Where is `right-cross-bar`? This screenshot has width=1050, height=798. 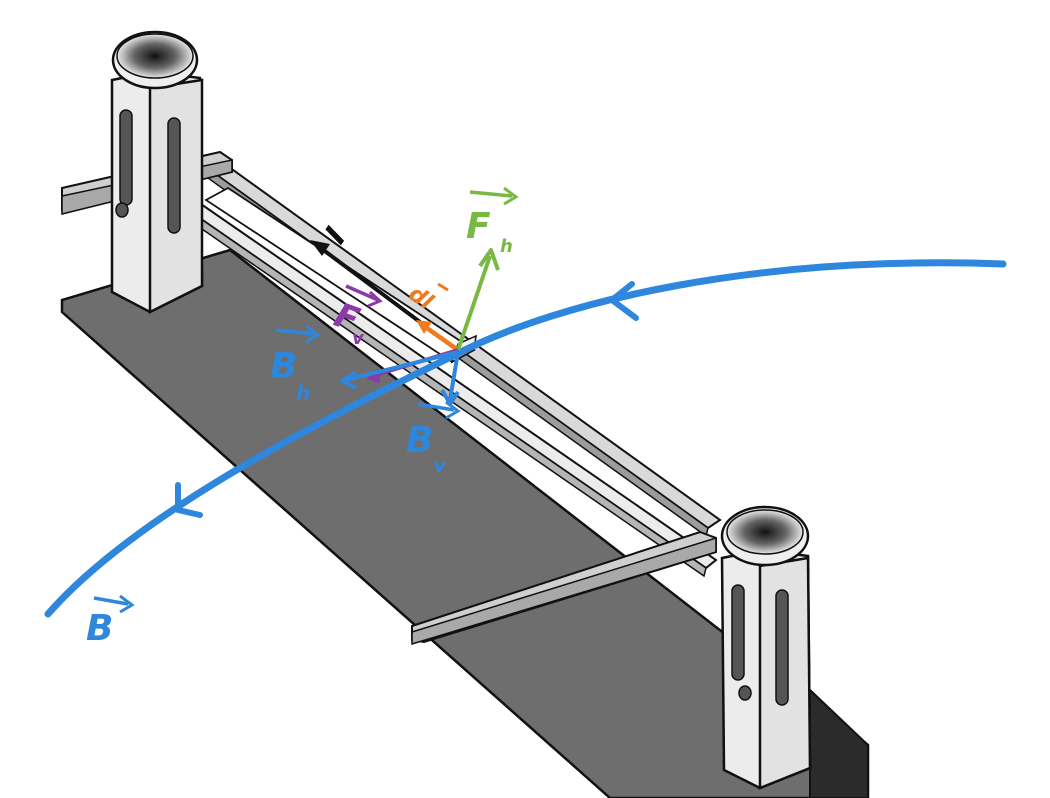 right-cross-bar is located at coordinates (564, 588).